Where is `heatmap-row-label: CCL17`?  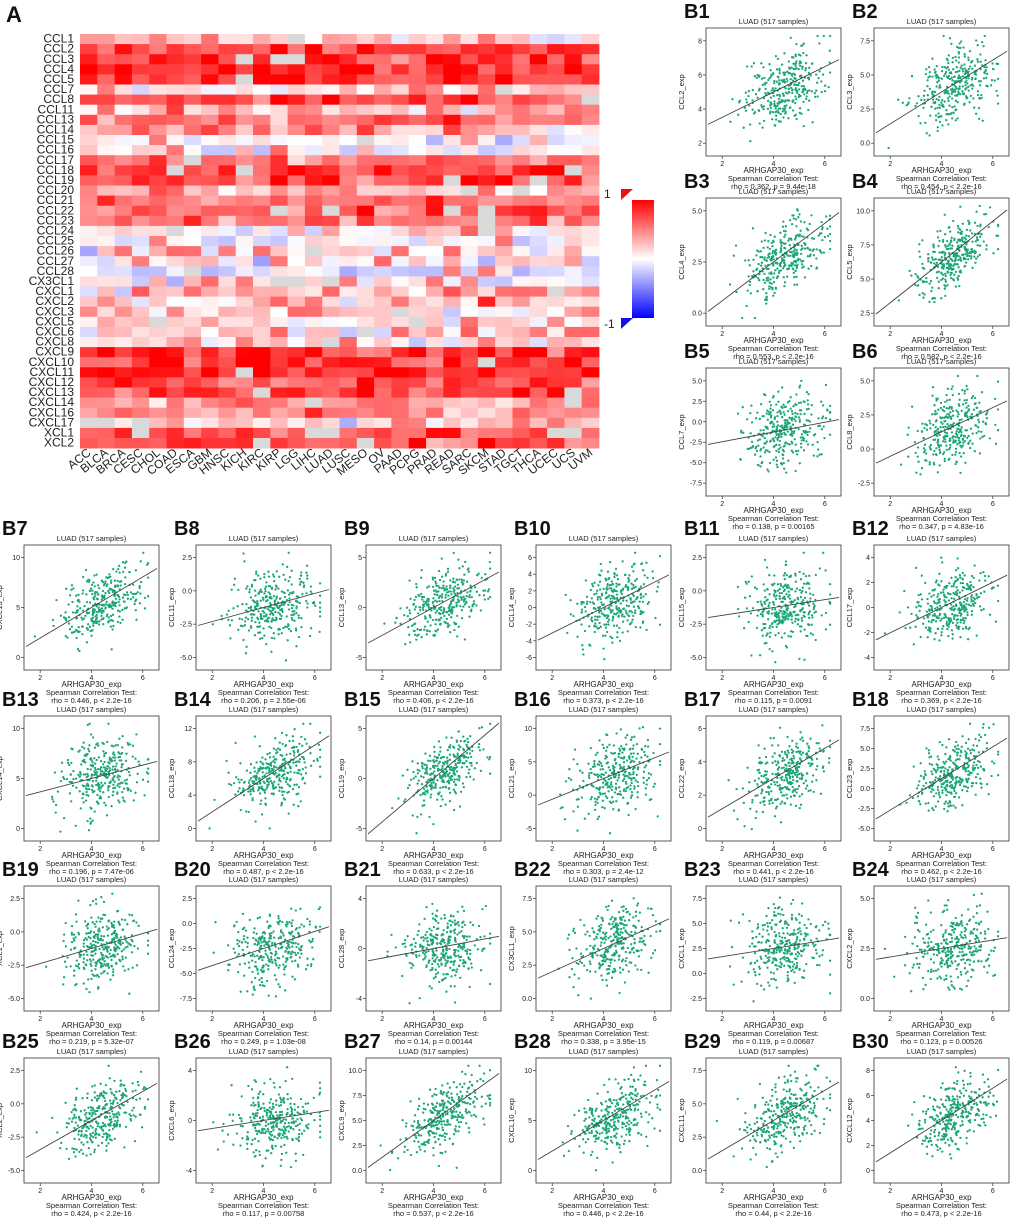 heatmap-row-label: CCL17 is located at coordinates (56, 160).